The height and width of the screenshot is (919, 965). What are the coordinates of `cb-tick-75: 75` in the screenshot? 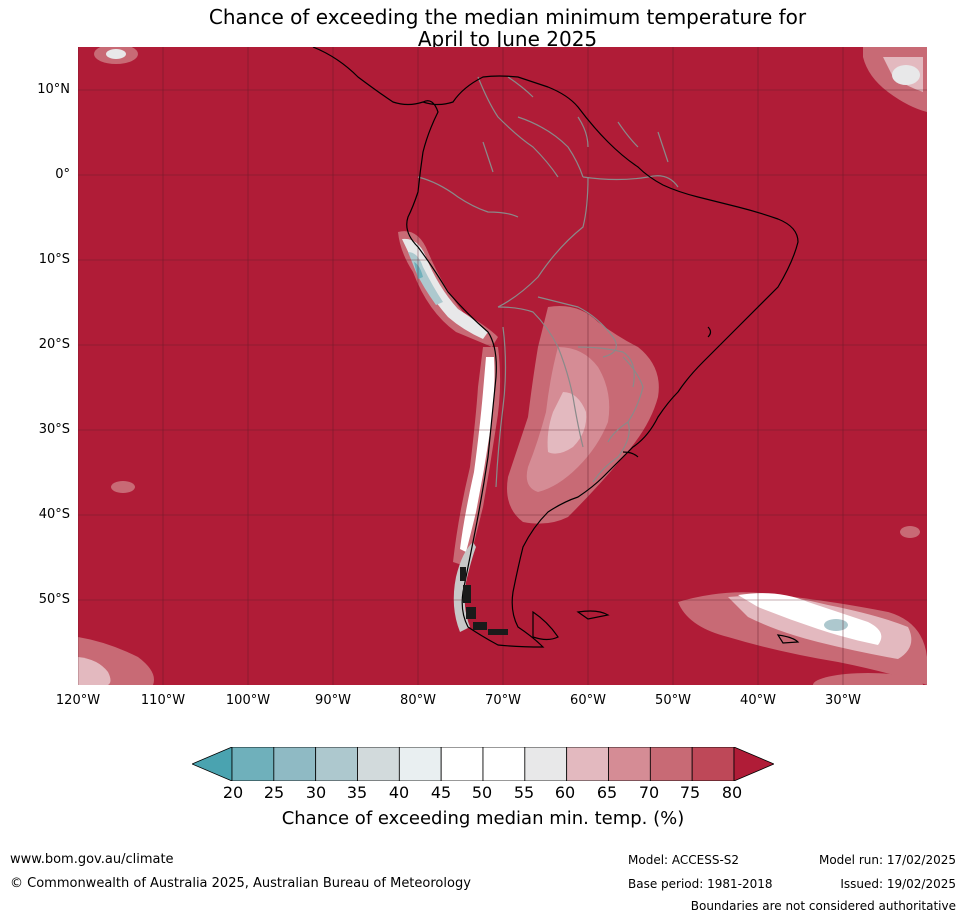 It's located at (690, 792).